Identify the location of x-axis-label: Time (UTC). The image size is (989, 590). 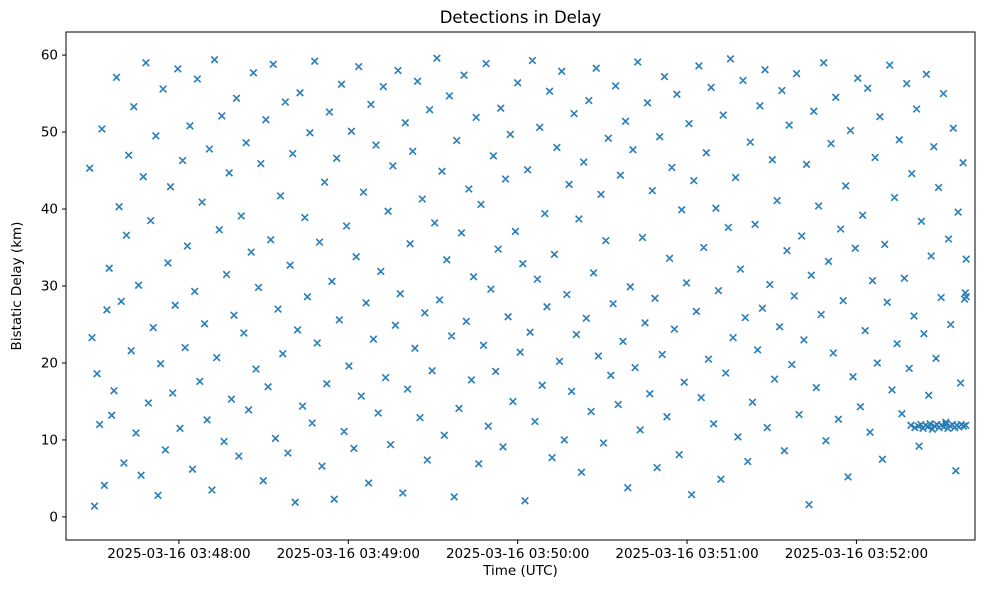
(520, 571).